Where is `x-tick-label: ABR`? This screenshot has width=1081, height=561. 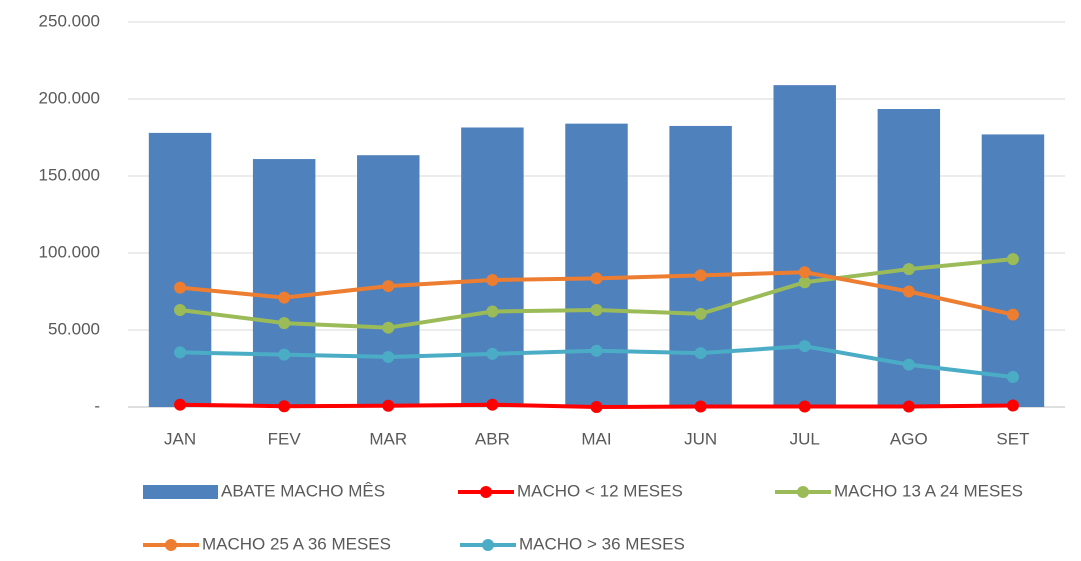 x-tick-label: ABR is located at coordinates (492, 438).